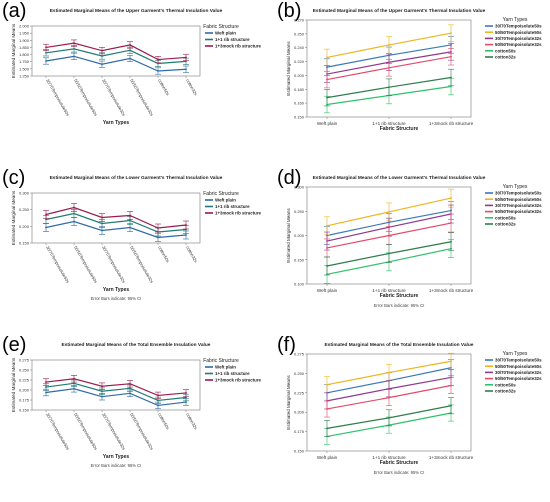 The image size is (550, 502). What do you see at coordinates (24, 26) in the screenshot?
I see `y-tick-label: 2.000` at bounding box center [24, 26].